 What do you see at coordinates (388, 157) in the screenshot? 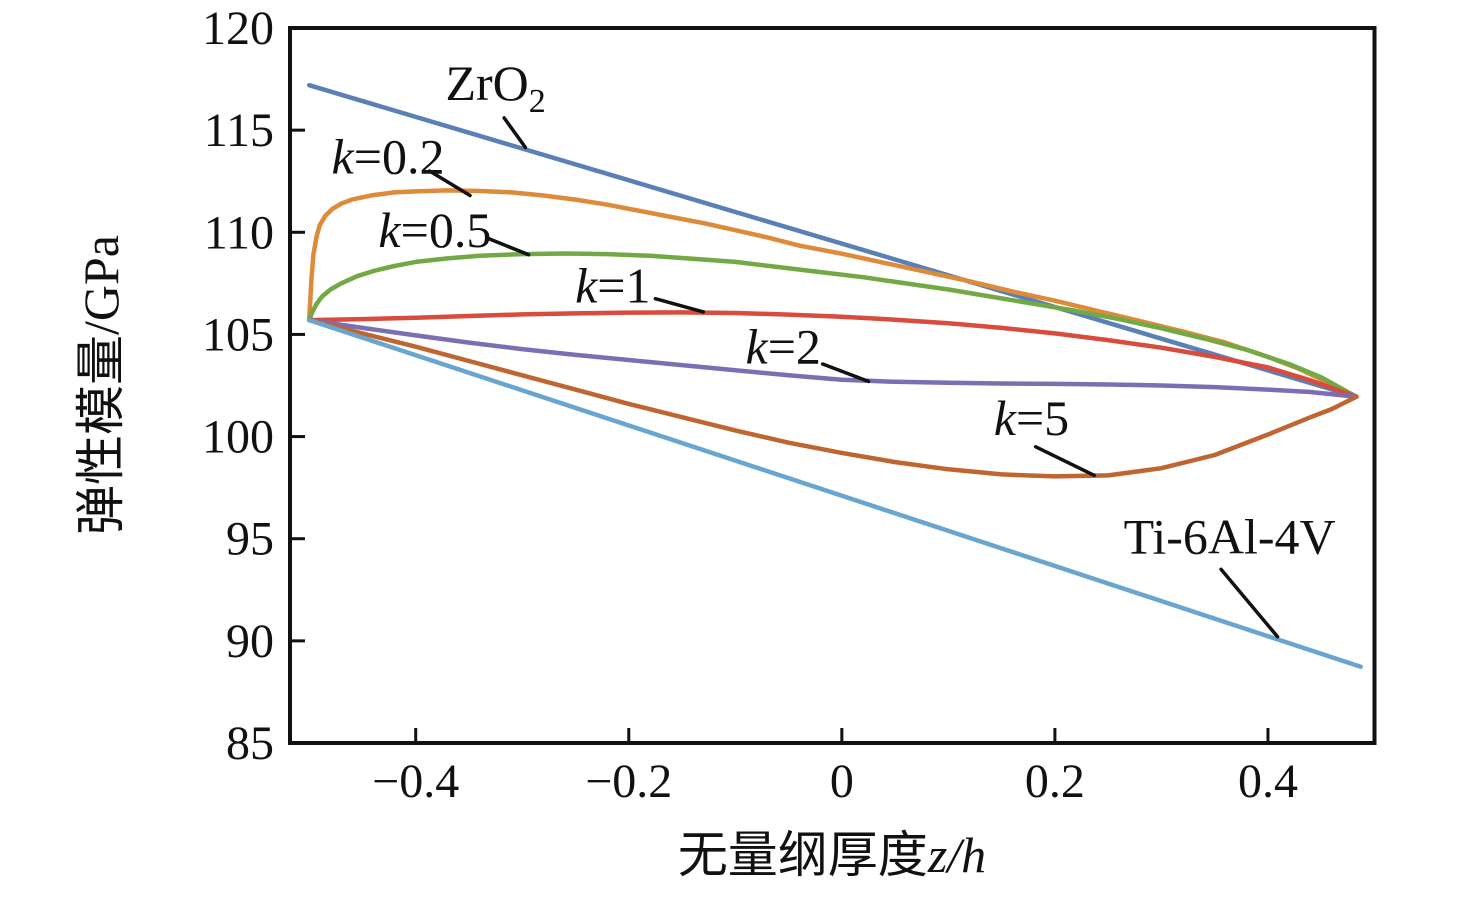
I see `annotation-label-k0_2: k=0.2` at bounding box center [388, 157].